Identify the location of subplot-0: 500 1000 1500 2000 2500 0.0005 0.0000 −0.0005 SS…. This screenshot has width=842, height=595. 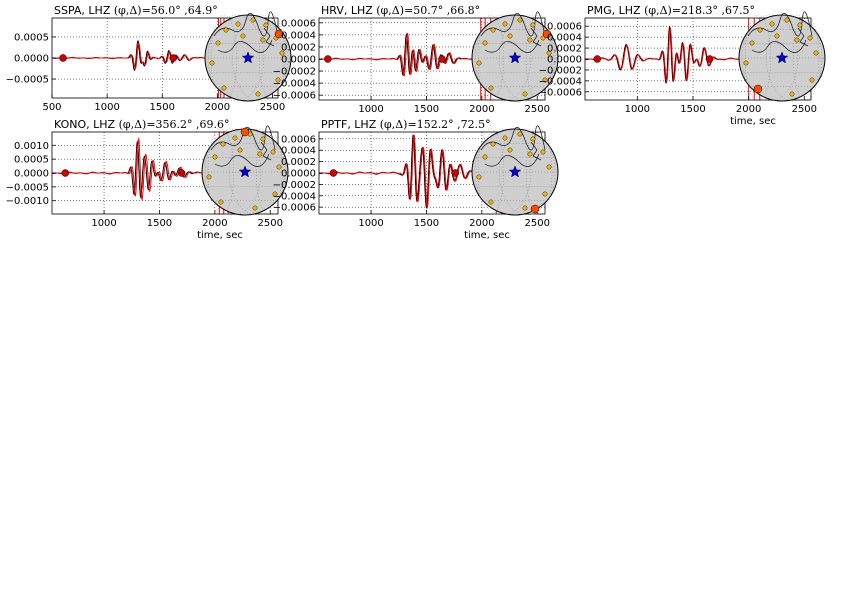
(149, 58).